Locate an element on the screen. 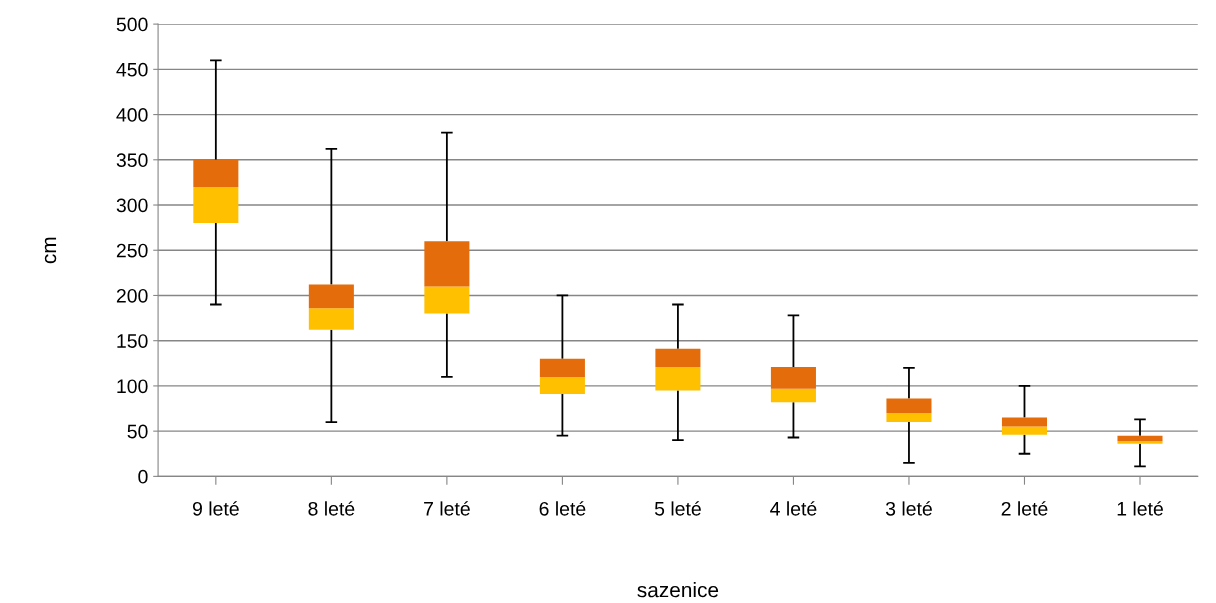 This screenshot has width=1216, height=603. x-tick-label: 7 leté is located at coordinates (447, 508).